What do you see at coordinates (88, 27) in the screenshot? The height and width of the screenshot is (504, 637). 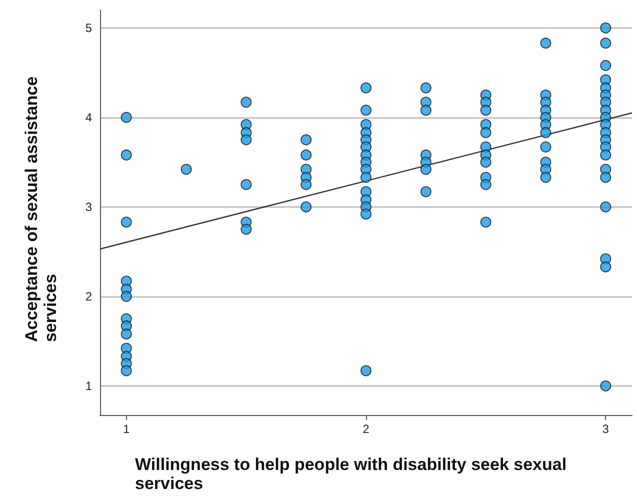 I see `y-tick-label: 5` at bounding box center [88, 27].